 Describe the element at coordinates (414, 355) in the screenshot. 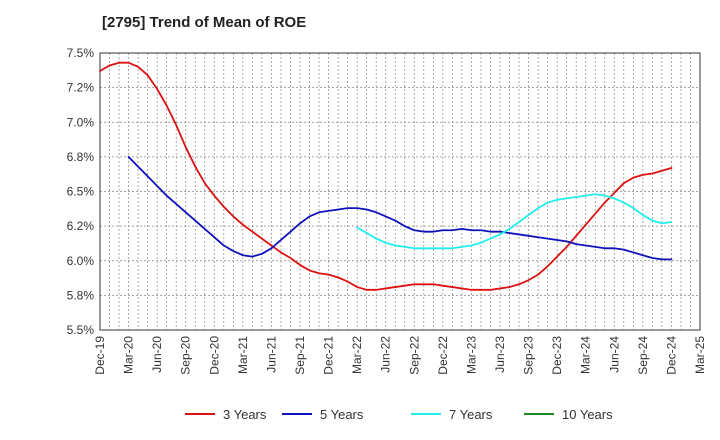

I see `x-tick-label: Sep-22` at that location.